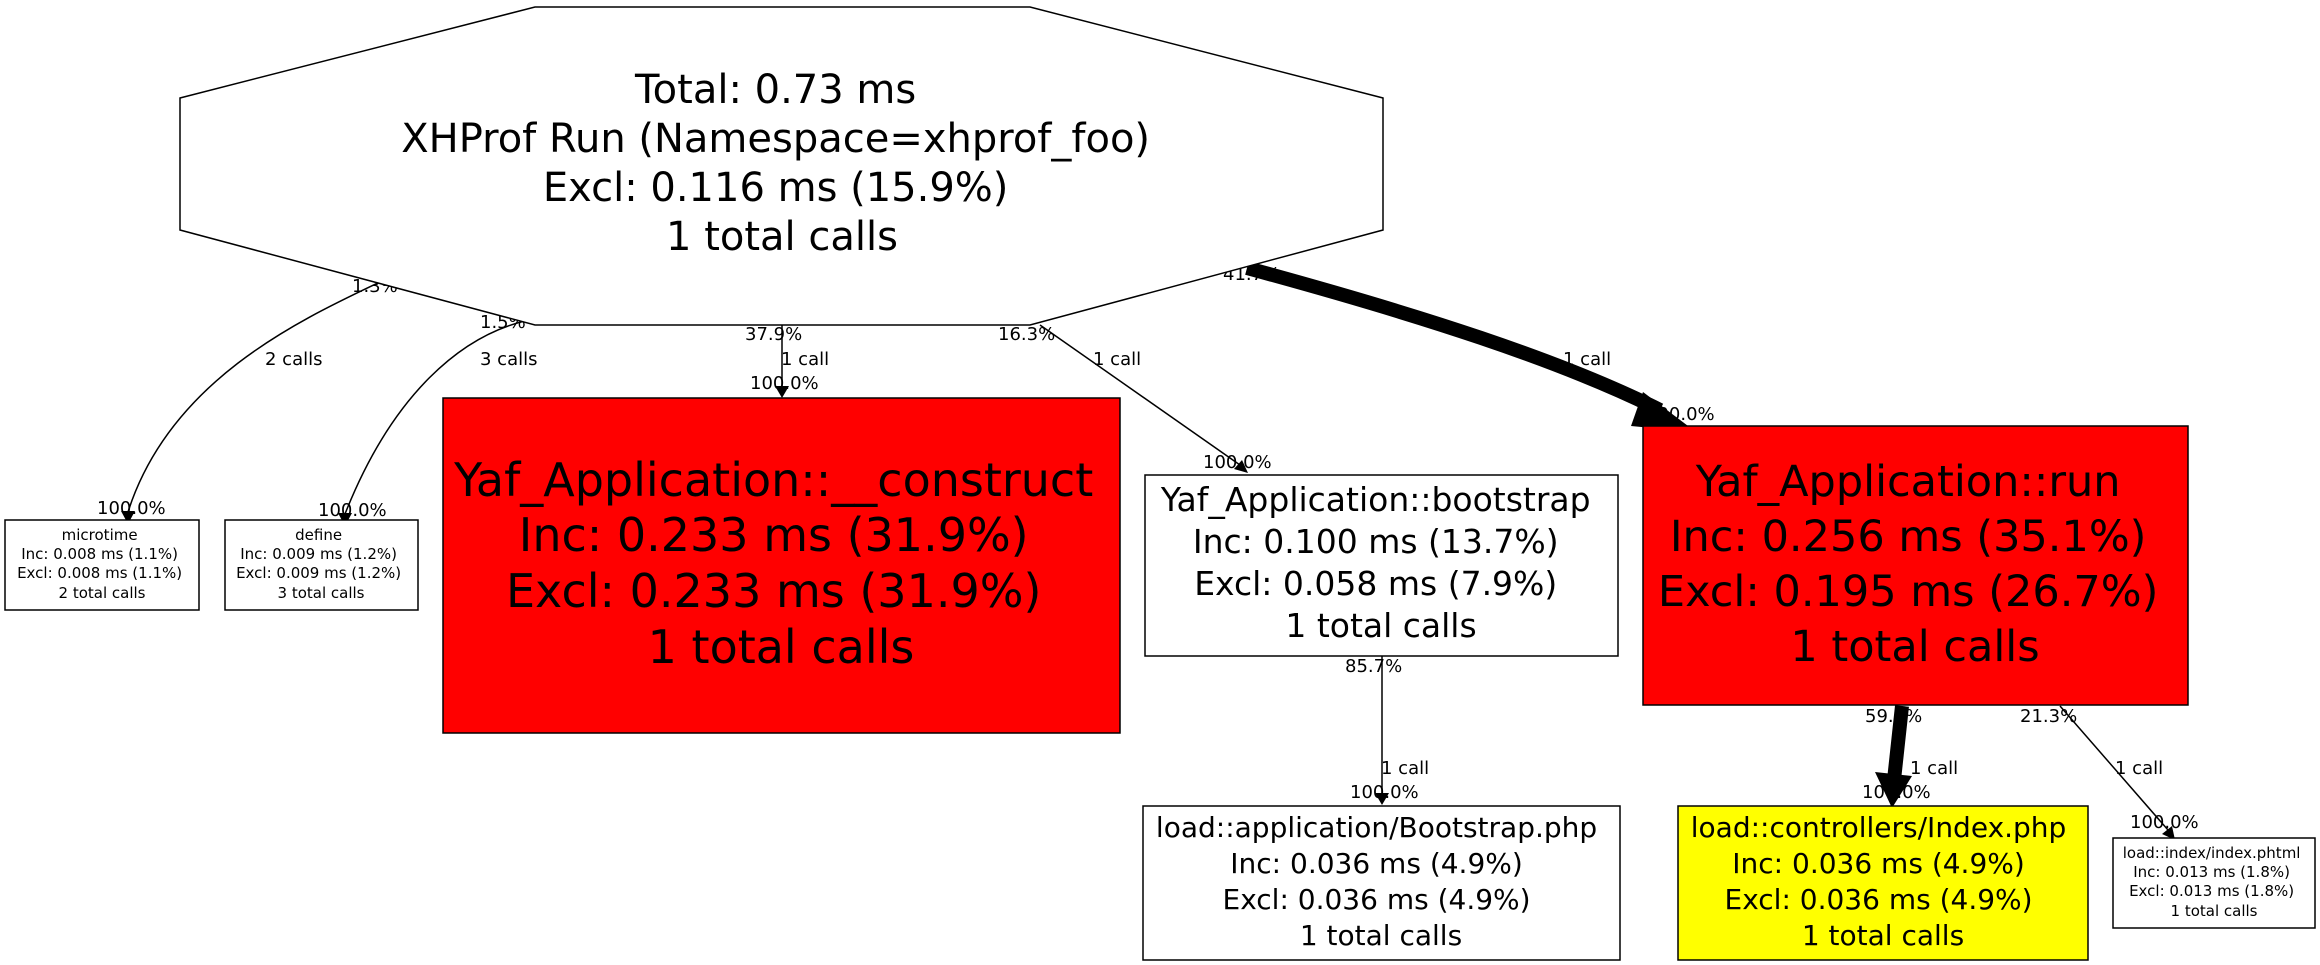 The width and height of the screenshot is (2320, 965). I want to click on node-line: define, so click(318, 535).